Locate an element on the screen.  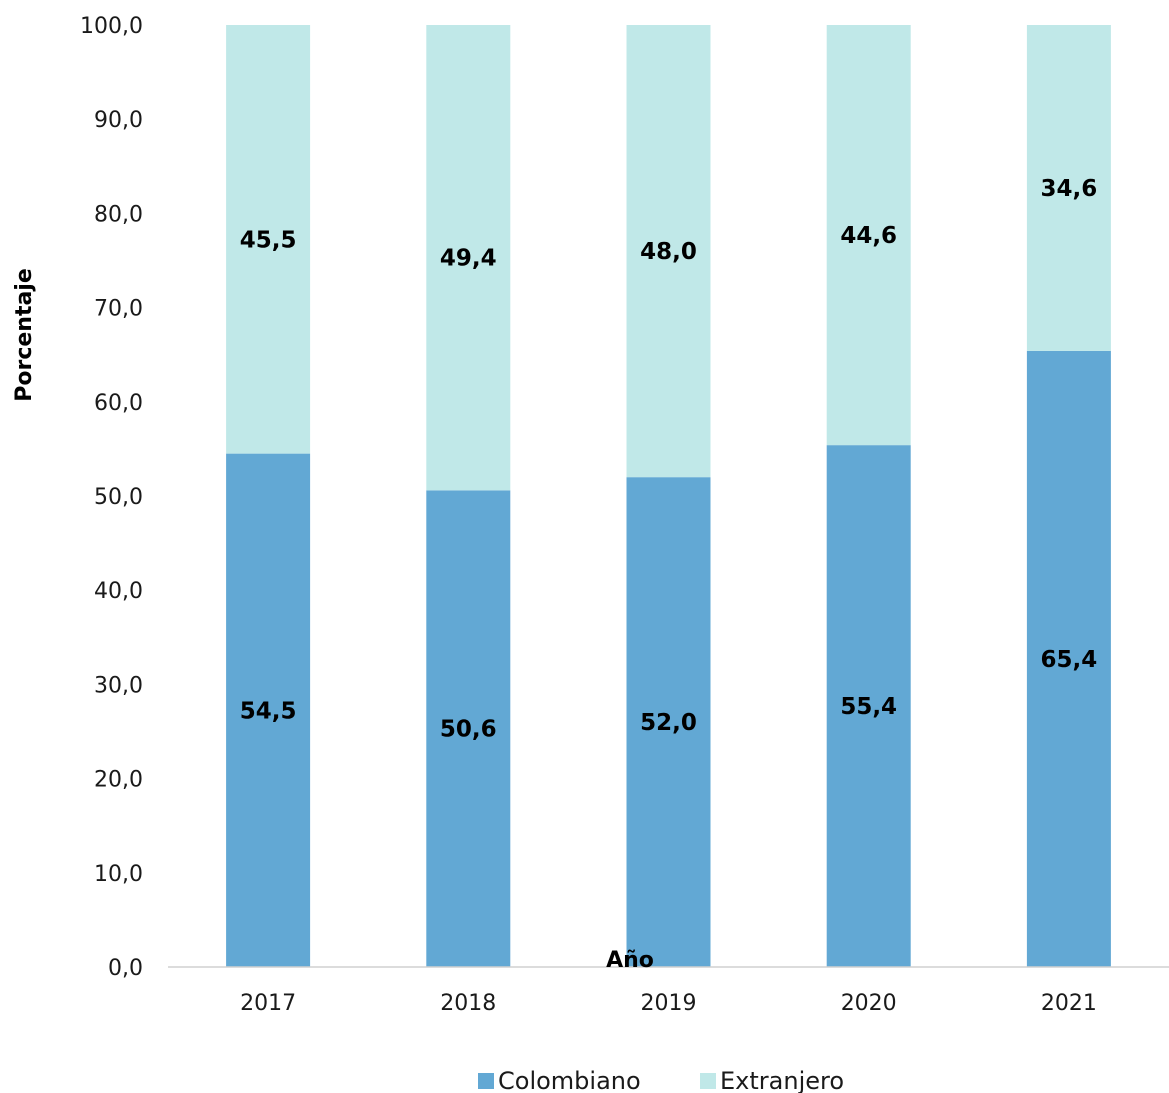
y-tick-label: 30,0 is located at coordinates (118, 685).